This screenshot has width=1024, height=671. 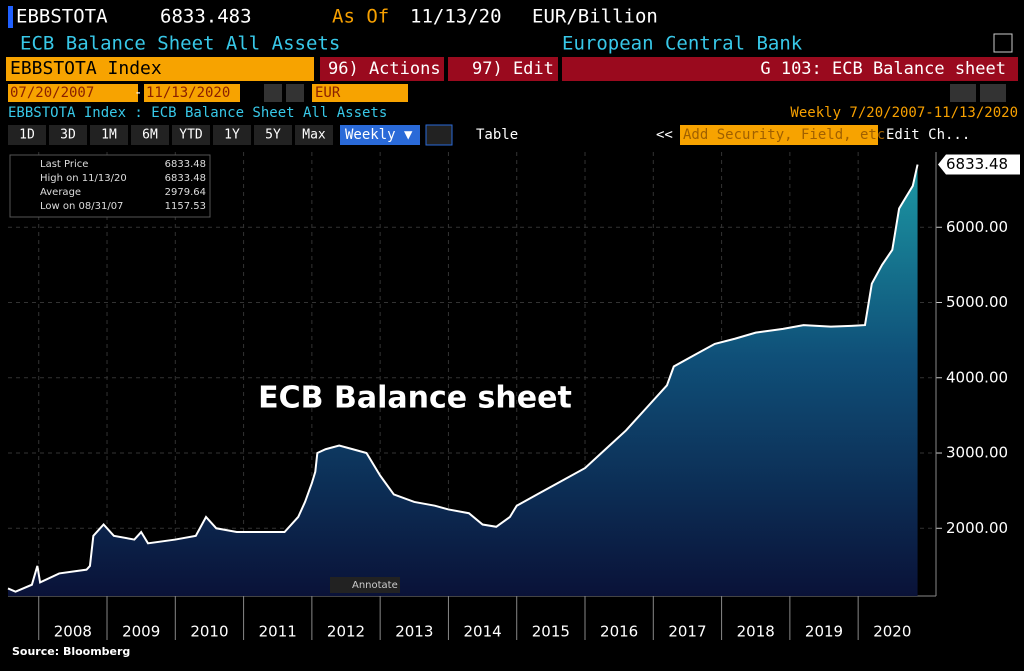 I want to click on period: 5Y, so click(x=273, y=135).